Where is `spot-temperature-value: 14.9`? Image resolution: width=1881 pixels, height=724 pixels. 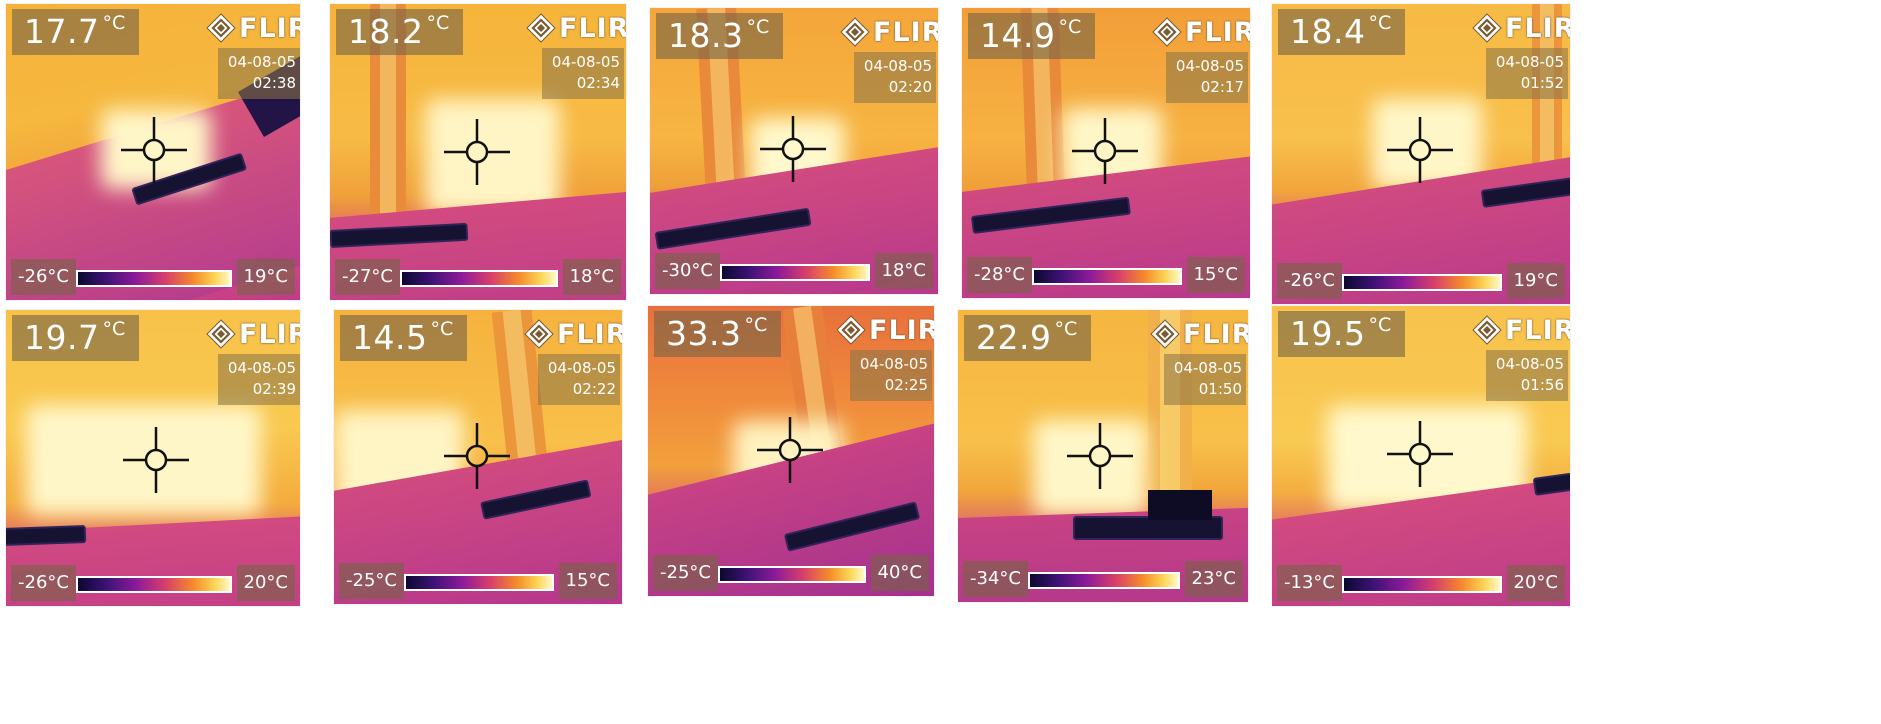
spot-temperature-value: 14.9 is located at coordinates (1018, 35).